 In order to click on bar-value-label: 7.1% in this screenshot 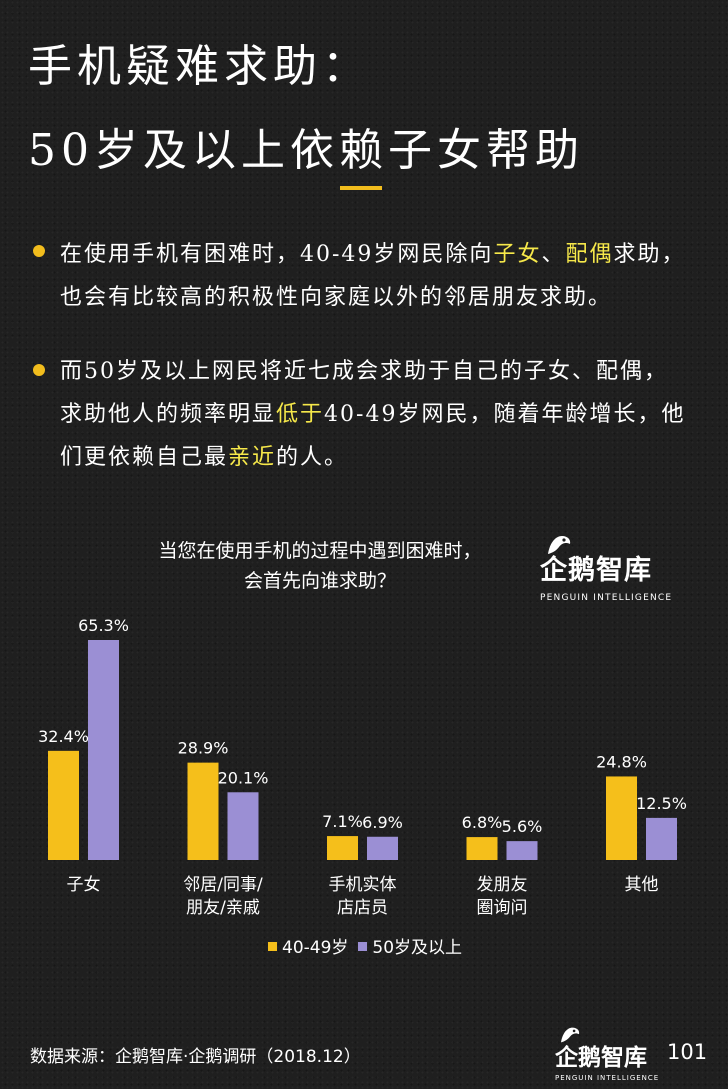, I will do `click(342, 821)`.